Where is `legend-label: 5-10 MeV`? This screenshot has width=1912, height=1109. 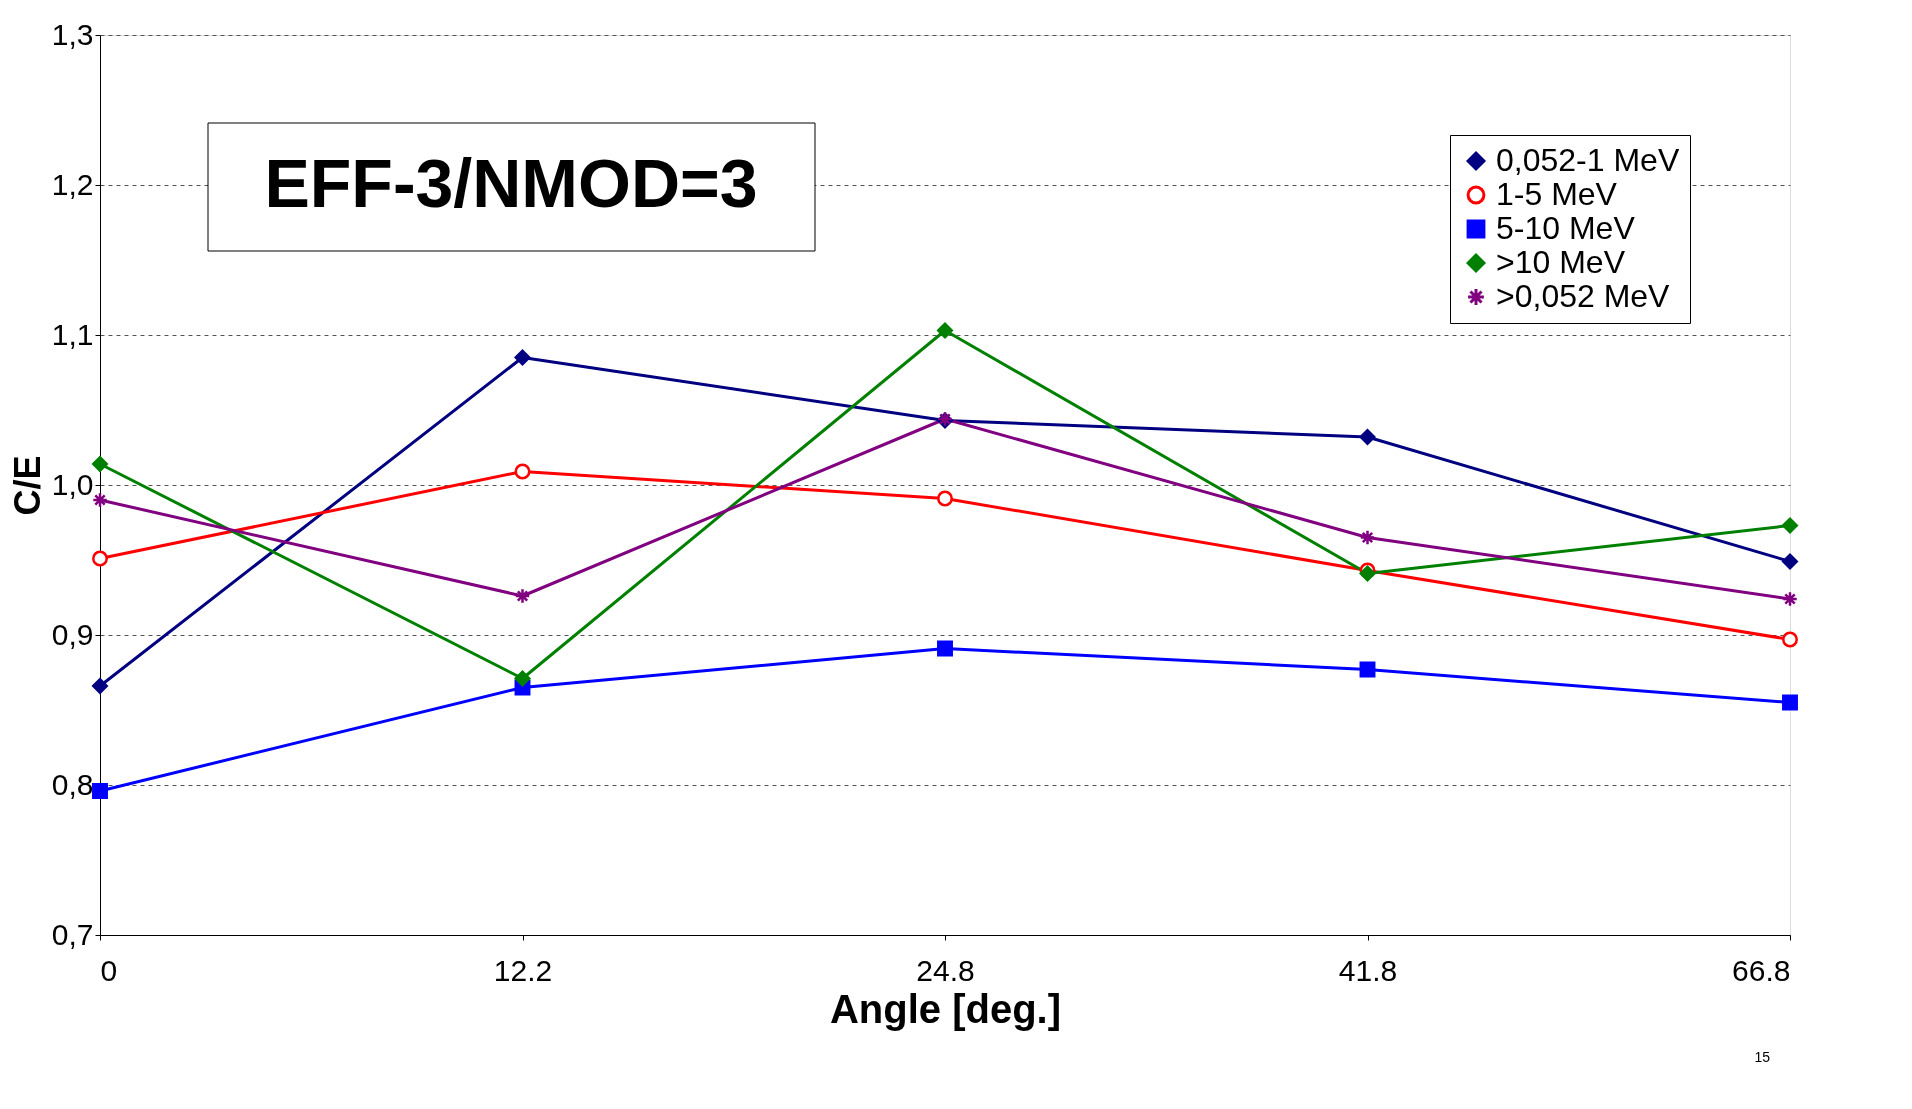 legend-label: 5-10 MeV is located at coordinates (1566, 228).